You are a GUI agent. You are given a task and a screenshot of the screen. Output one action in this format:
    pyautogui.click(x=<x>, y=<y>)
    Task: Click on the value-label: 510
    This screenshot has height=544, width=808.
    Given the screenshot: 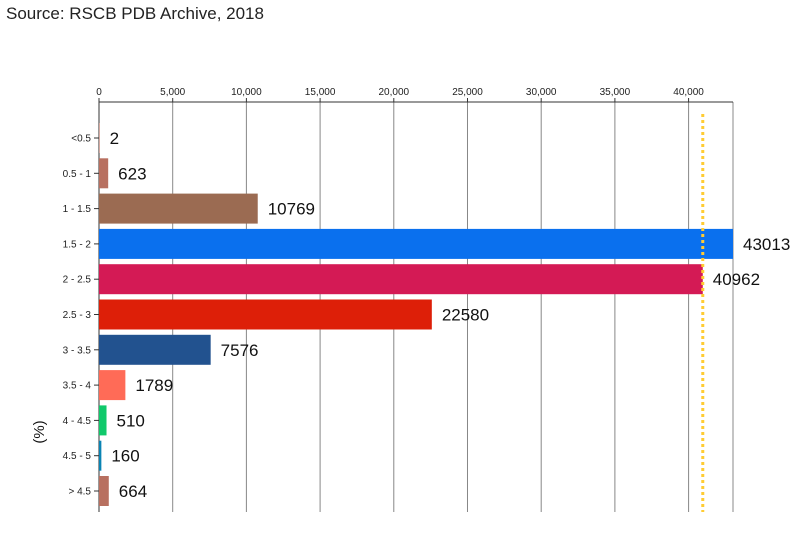 What is the action you would take?
    pyautogui.click(x=131, y=420)
    